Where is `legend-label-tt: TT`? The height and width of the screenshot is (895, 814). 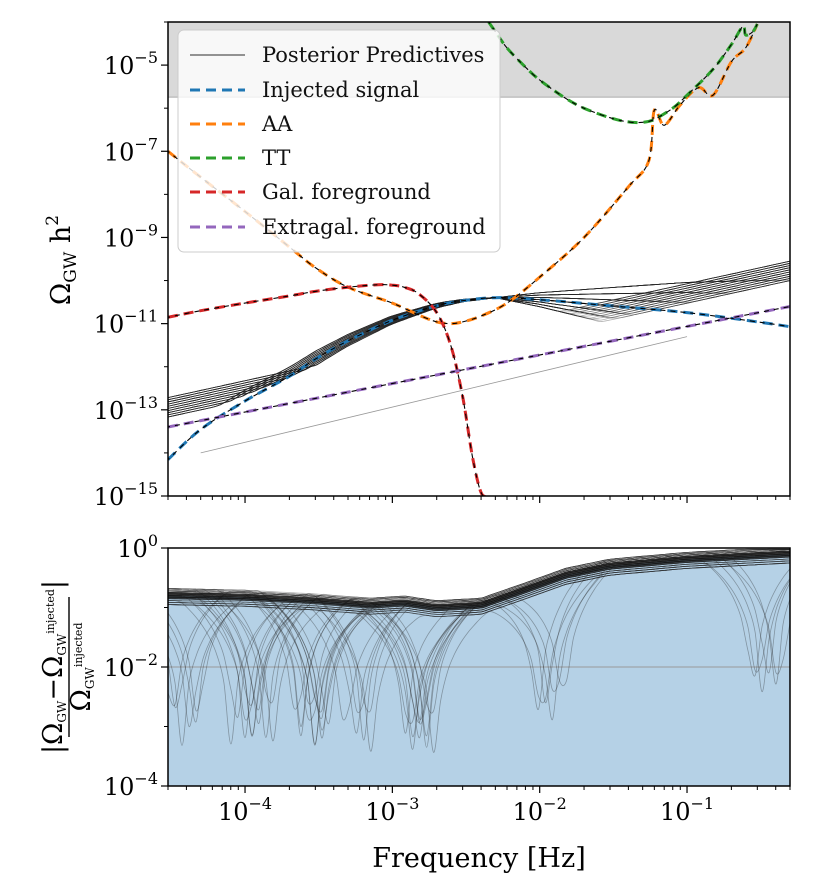 legend-label-tt: TT is located at coordinates (276, 158).